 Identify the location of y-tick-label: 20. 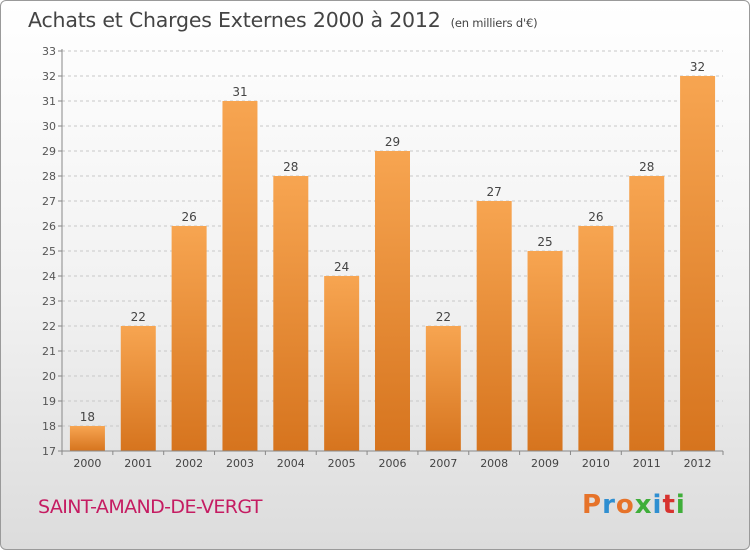
(49, 376).